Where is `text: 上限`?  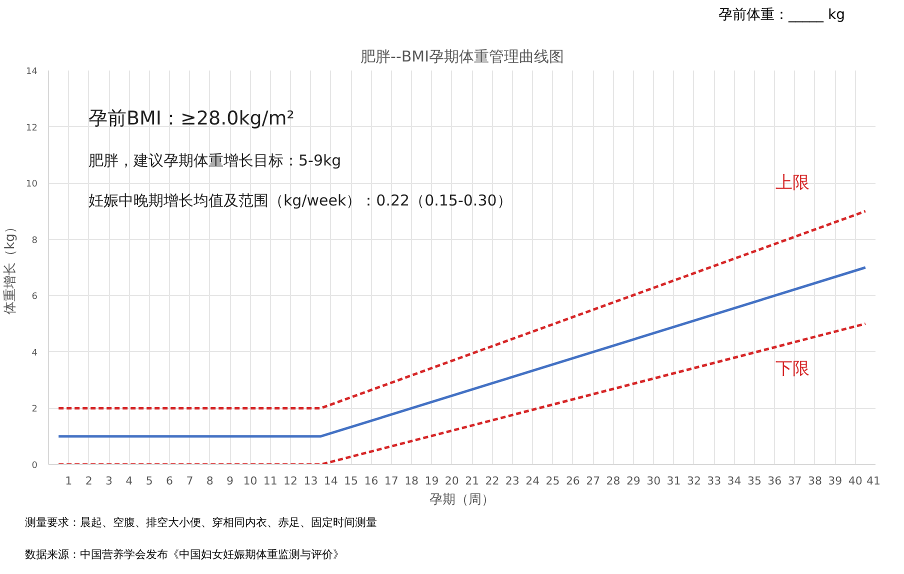 text: 上限 is located at coordinates (792, 183).